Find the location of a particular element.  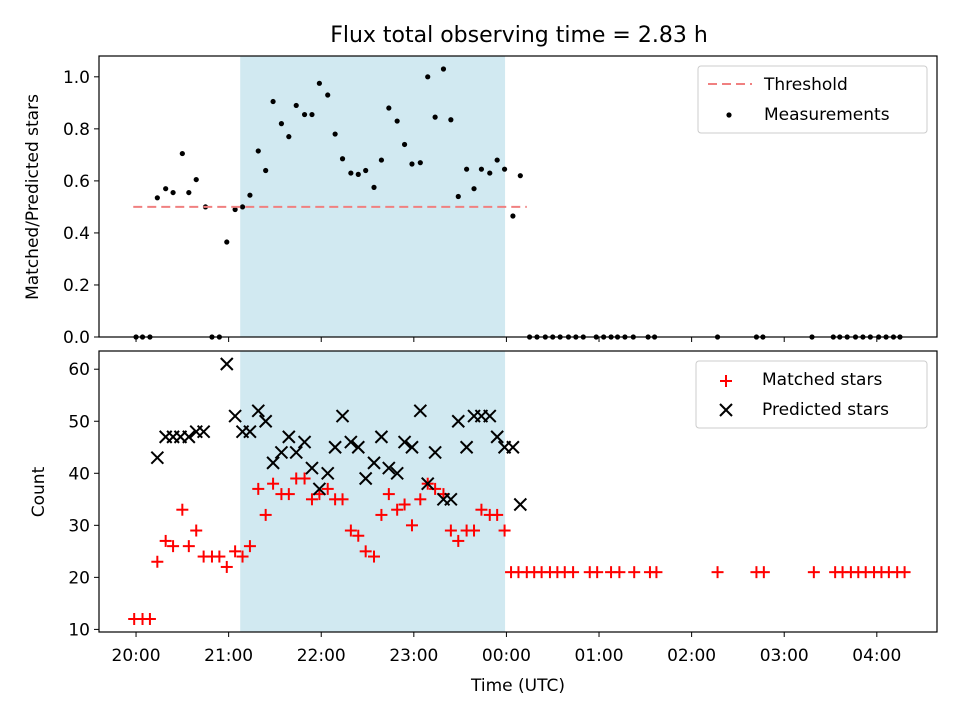

measurements-legend-label: Measurements is located at coordinates (827, 115).